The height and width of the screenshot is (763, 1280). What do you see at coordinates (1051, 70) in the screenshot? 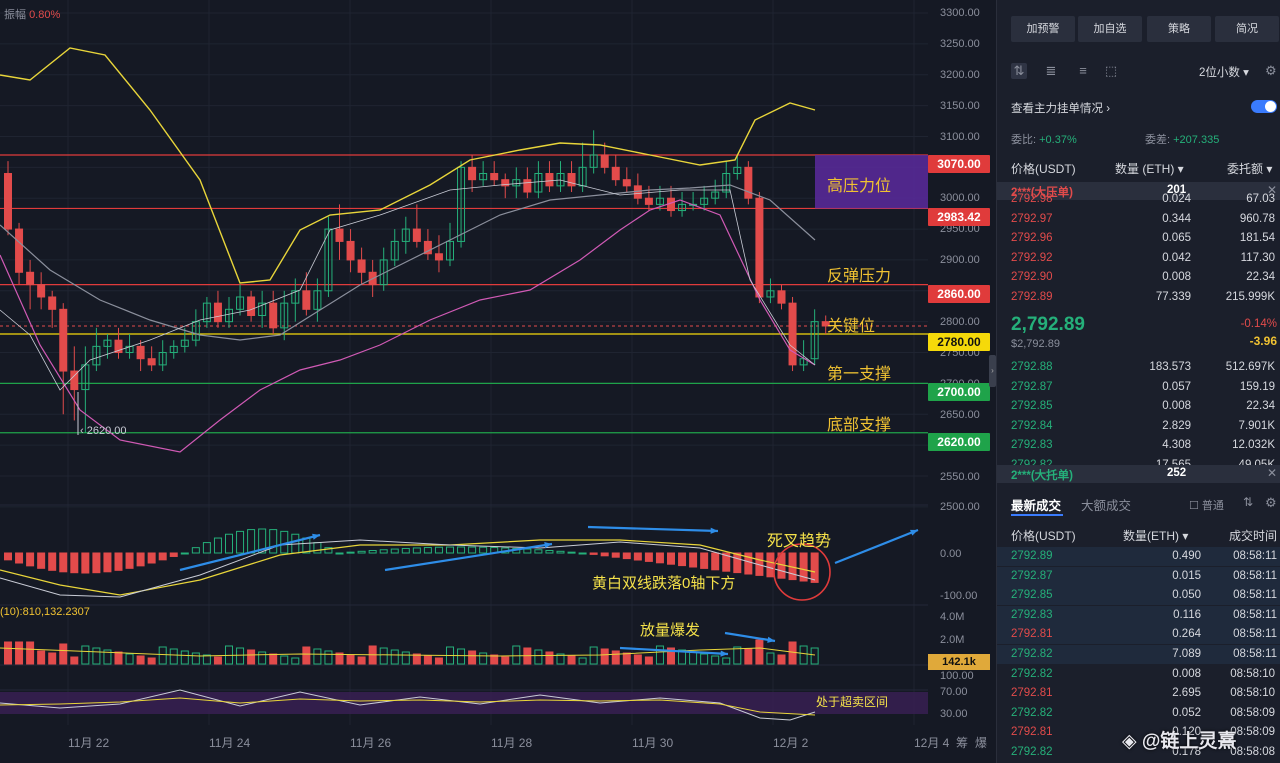
I see `orderbook-bids-icon: ≣` at bounding box center [1051, 70].